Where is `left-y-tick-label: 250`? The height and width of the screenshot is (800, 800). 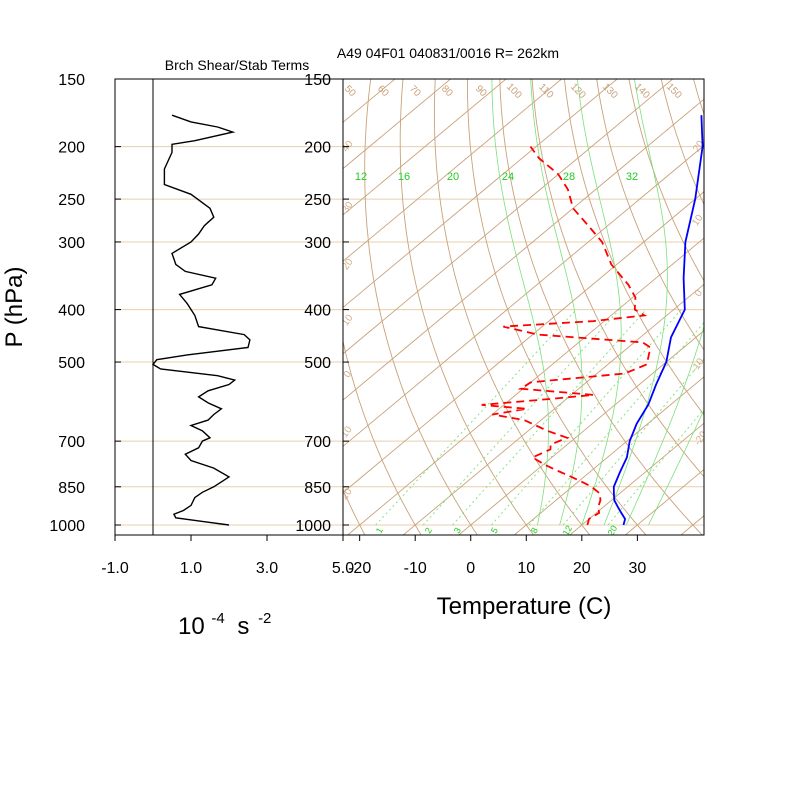 left-y-tick-label: 250 is located at coordinates (71, 200).